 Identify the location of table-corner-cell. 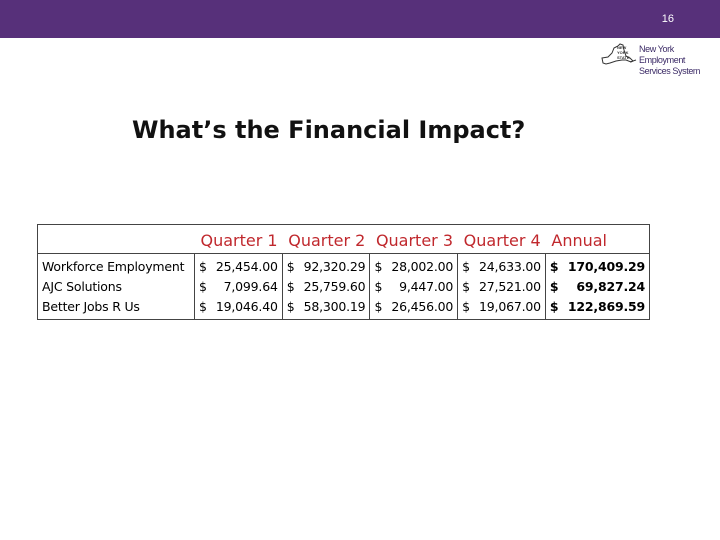
(116, 239).